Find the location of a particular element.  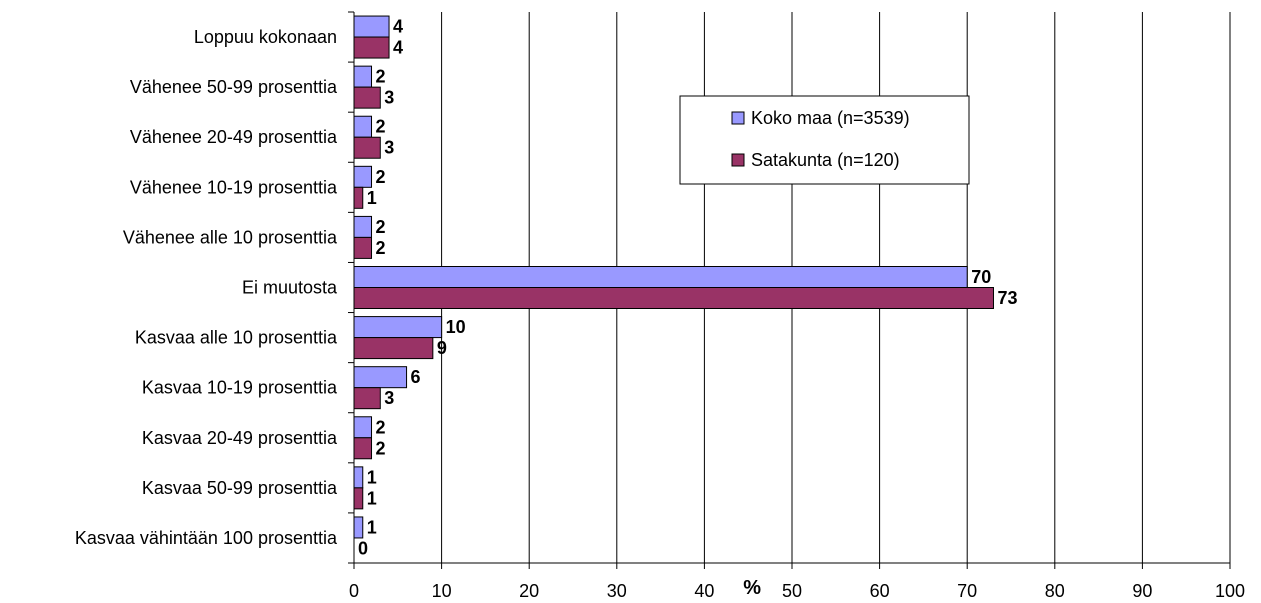

category-label: Kasvaa 20-49 prosenttia is located at coordinates (240, 438).